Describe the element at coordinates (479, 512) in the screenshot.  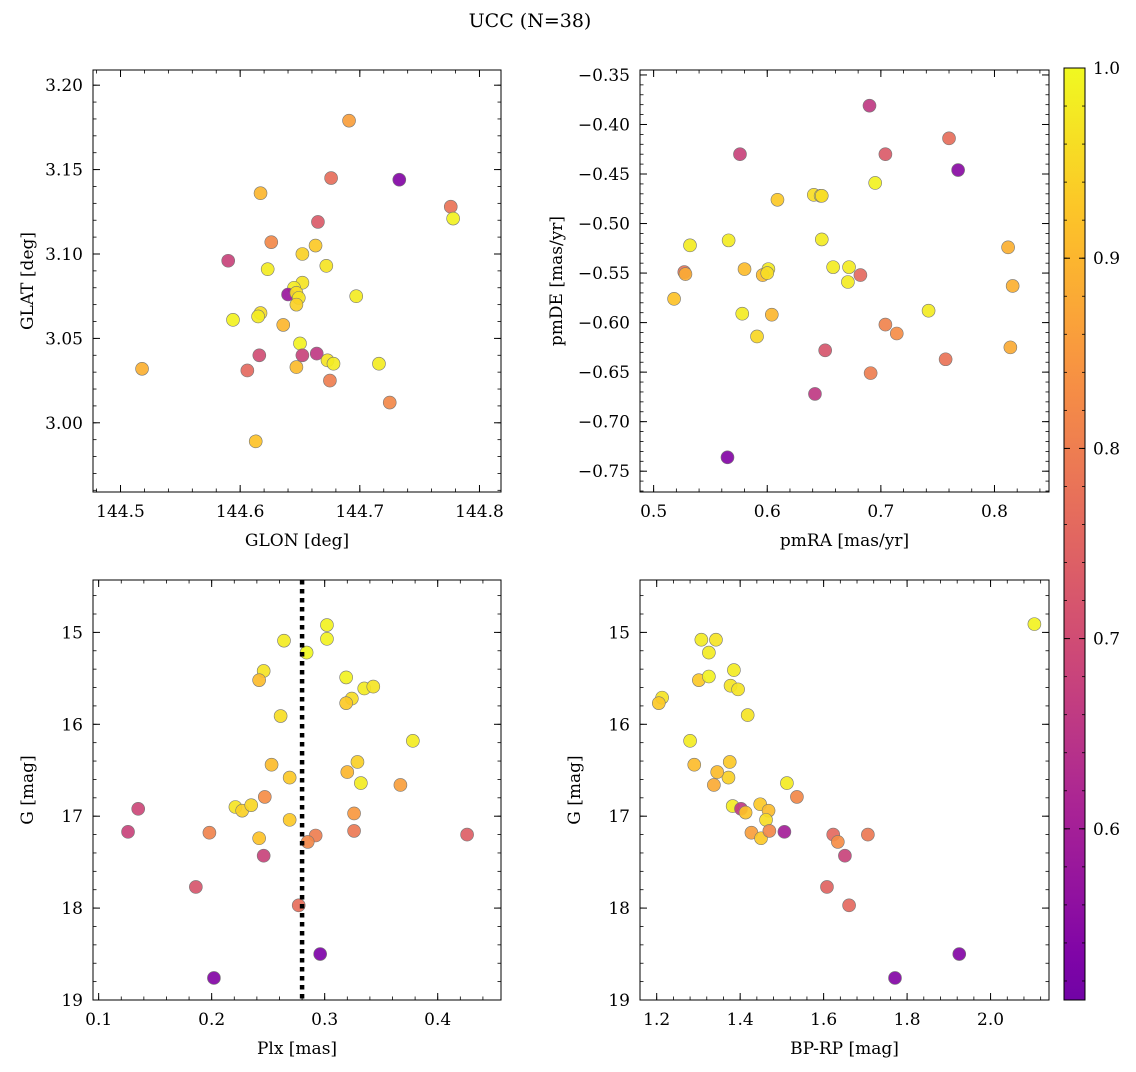
I see `x-tick-label: 144.8` at that location.